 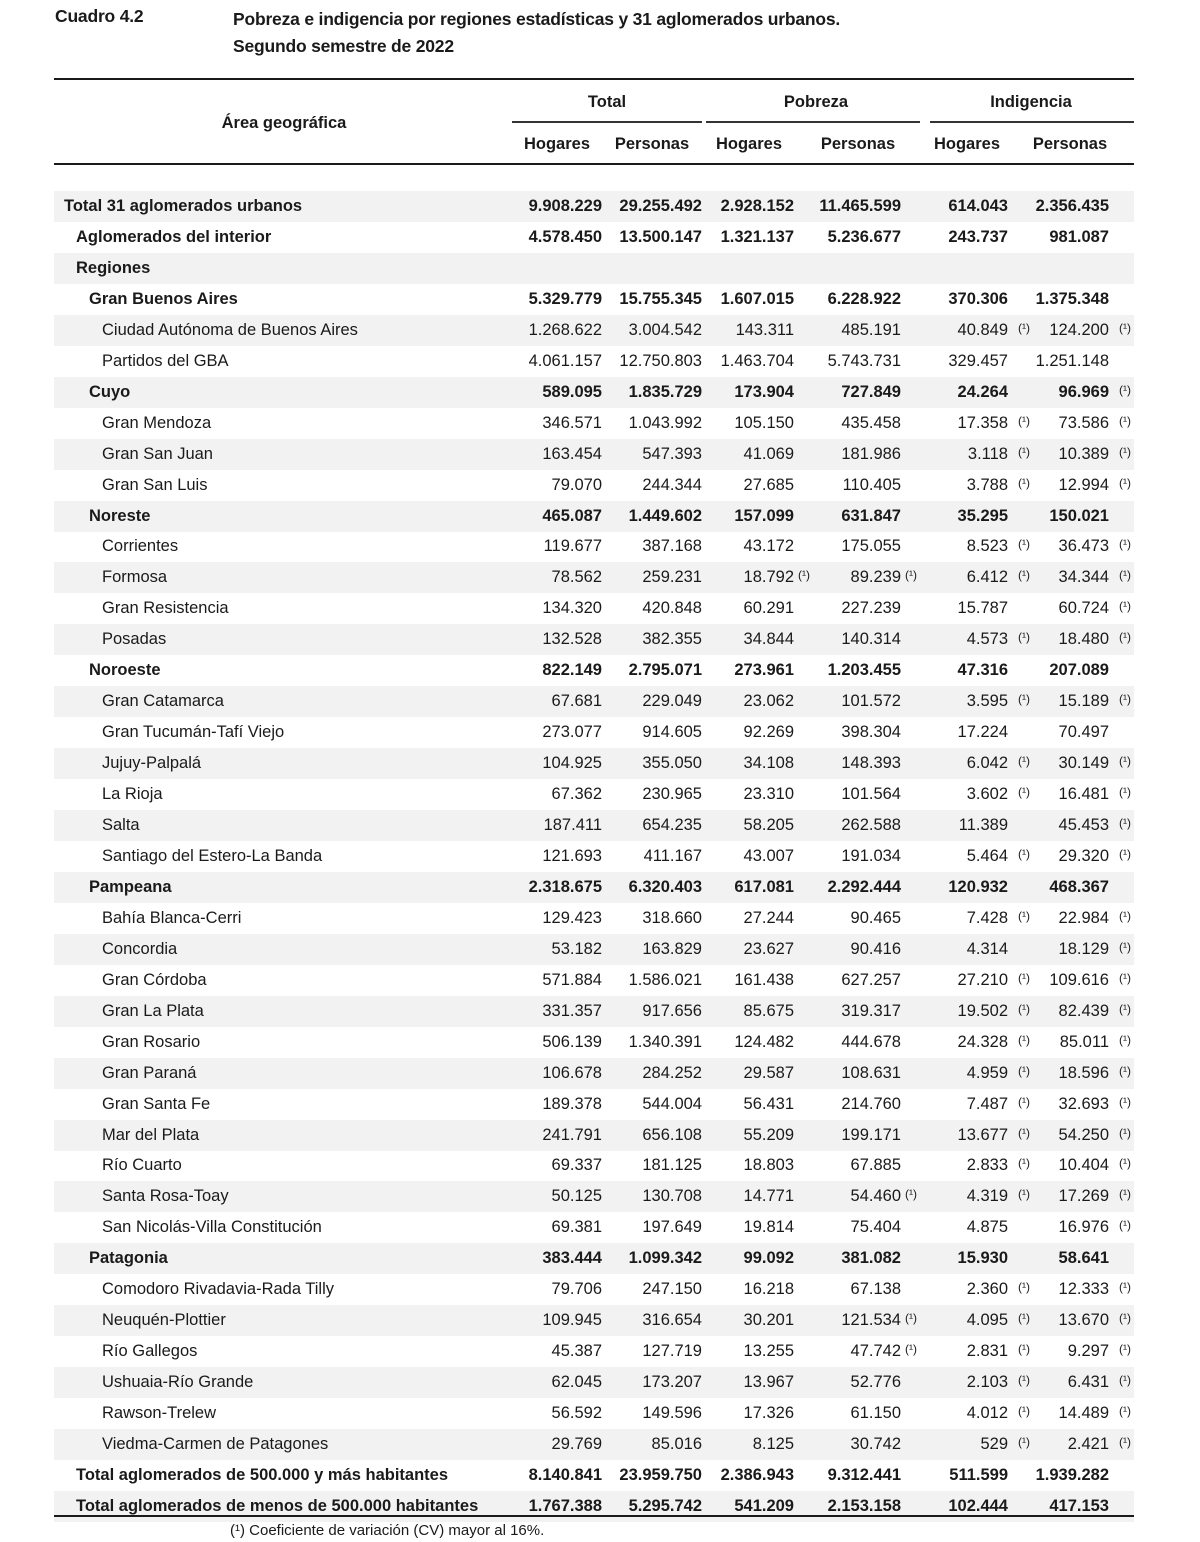 What do you see at coordinates (987, 917) in the screenshot?
I see `cell-value: 7.428` at bounding box center [987, 917].